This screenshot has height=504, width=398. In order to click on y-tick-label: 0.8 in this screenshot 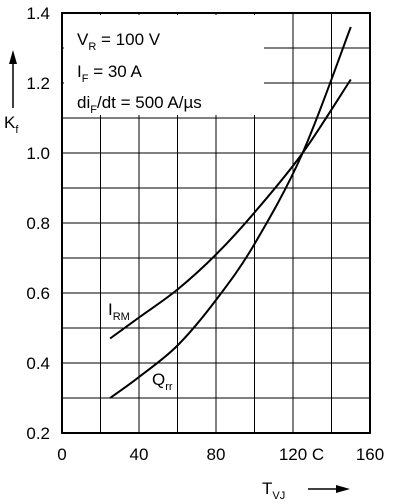, I will do `click(38, 223)`.